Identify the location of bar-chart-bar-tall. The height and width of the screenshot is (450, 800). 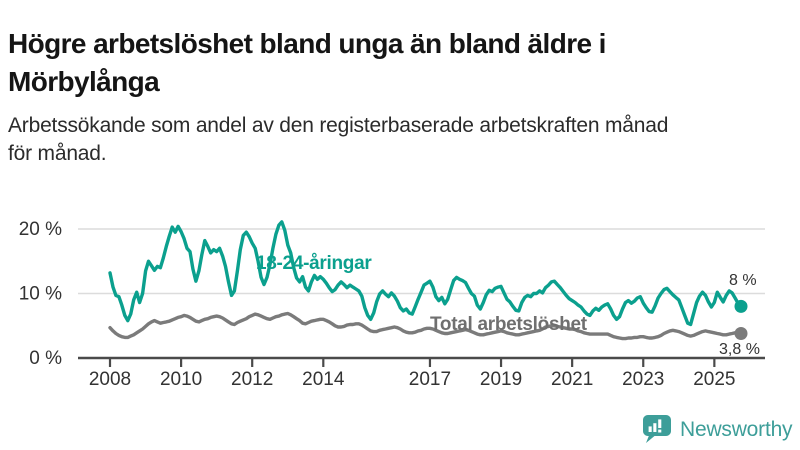
(655, 427).